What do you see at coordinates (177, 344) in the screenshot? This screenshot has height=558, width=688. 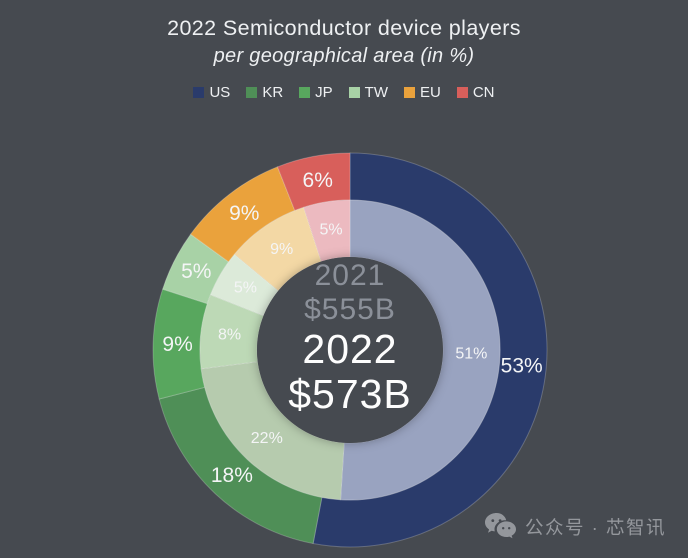 I see `label-2022-jp: 9%` at bounding box center [177, 344].